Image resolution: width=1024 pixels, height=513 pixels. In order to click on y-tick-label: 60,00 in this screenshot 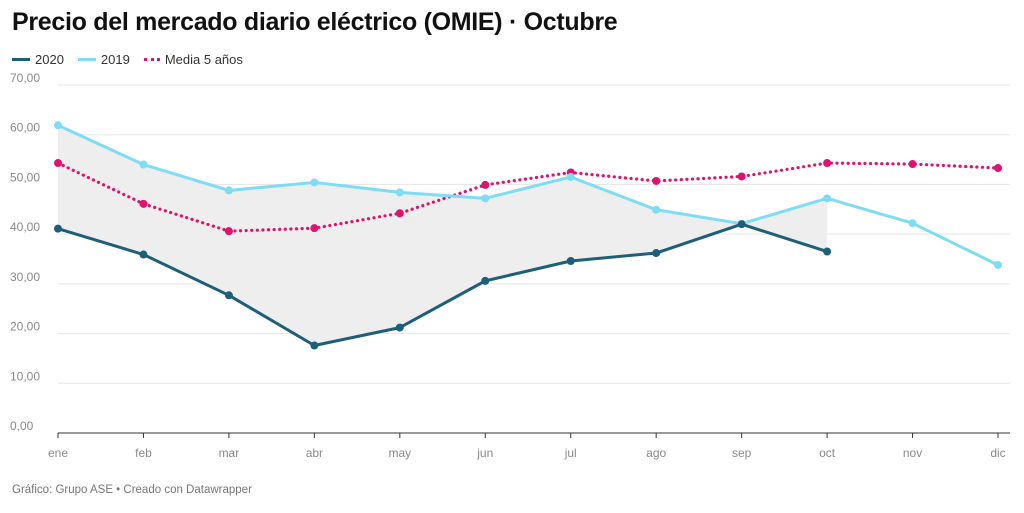, I will do `click(25, 128)`.